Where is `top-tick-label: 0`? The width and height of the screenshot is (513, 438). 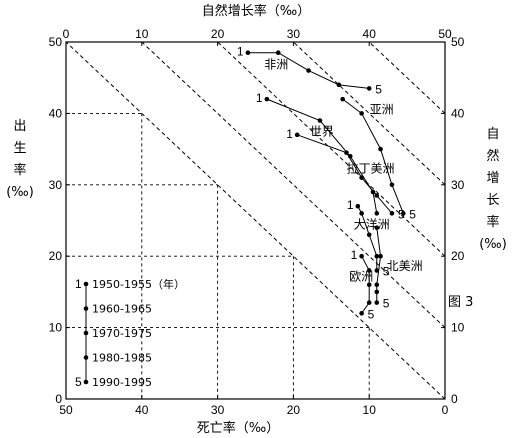 top-tick-label: 0 is located at coordinates (66, 34).